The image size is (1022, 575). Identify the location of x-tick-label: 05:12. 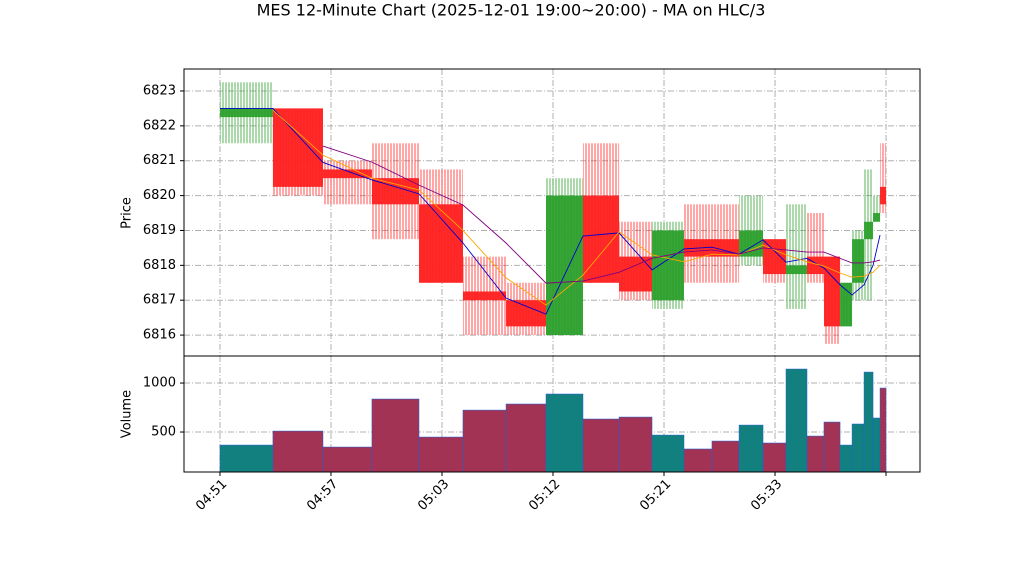
(544, 495).